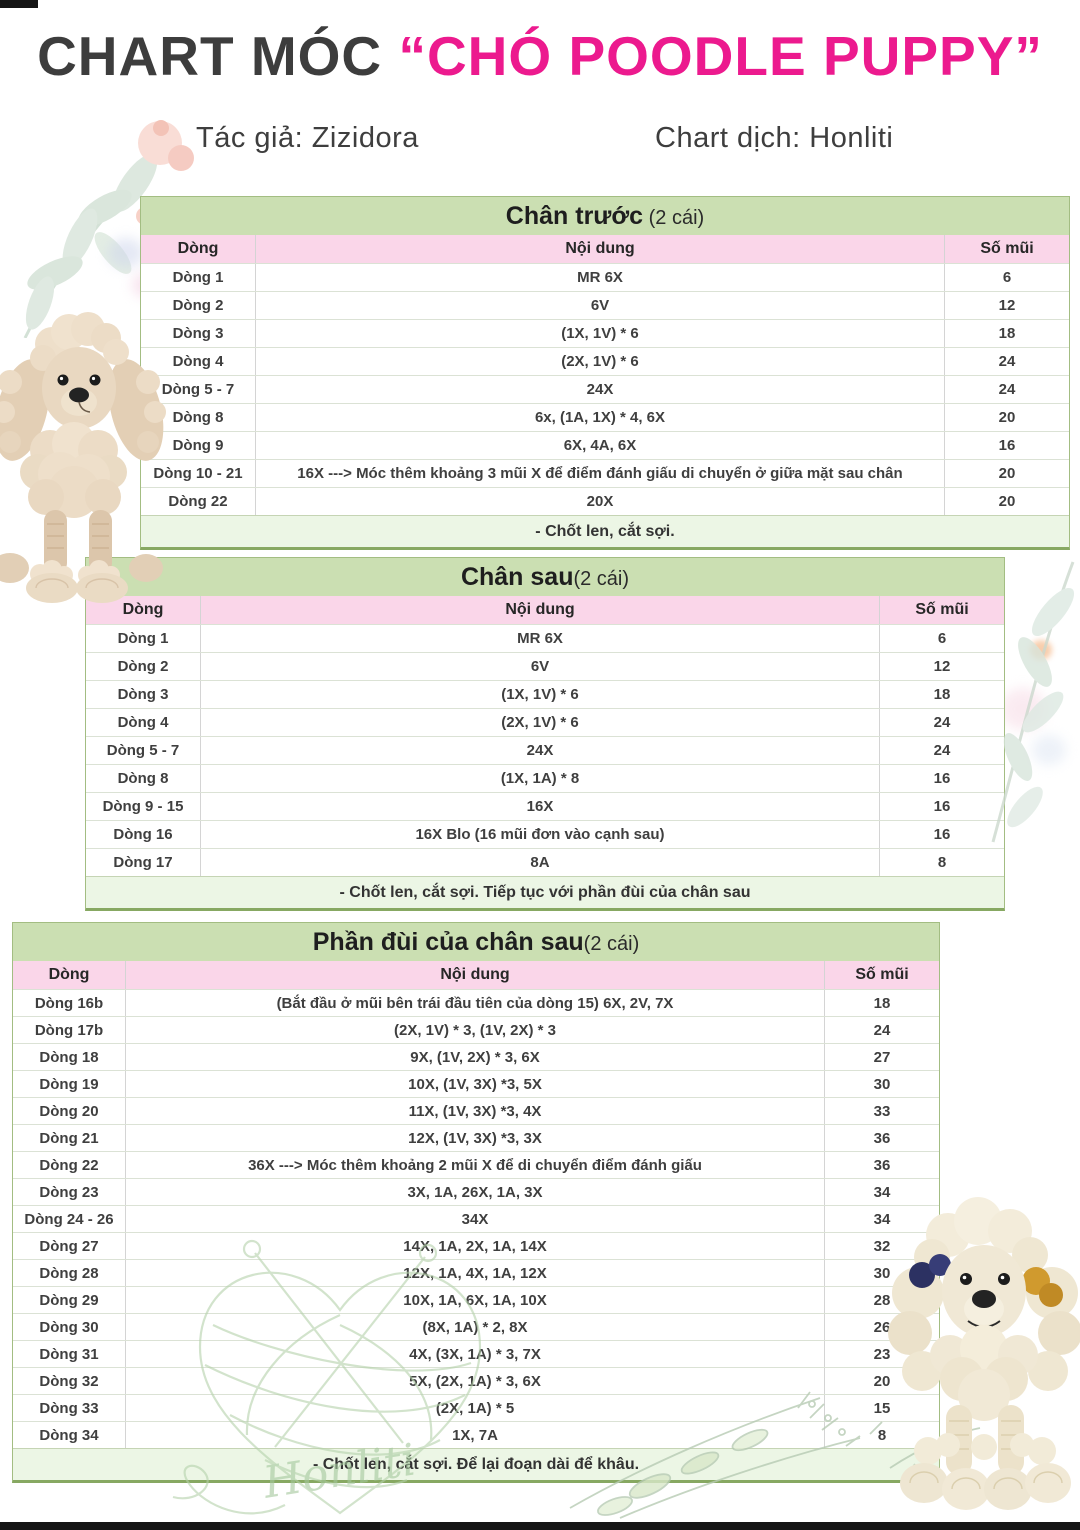  What do you see at coordinates (69, 974) in the screenshot?
I see `col-header-dong: Dòng` at bounding box center [69, 974].